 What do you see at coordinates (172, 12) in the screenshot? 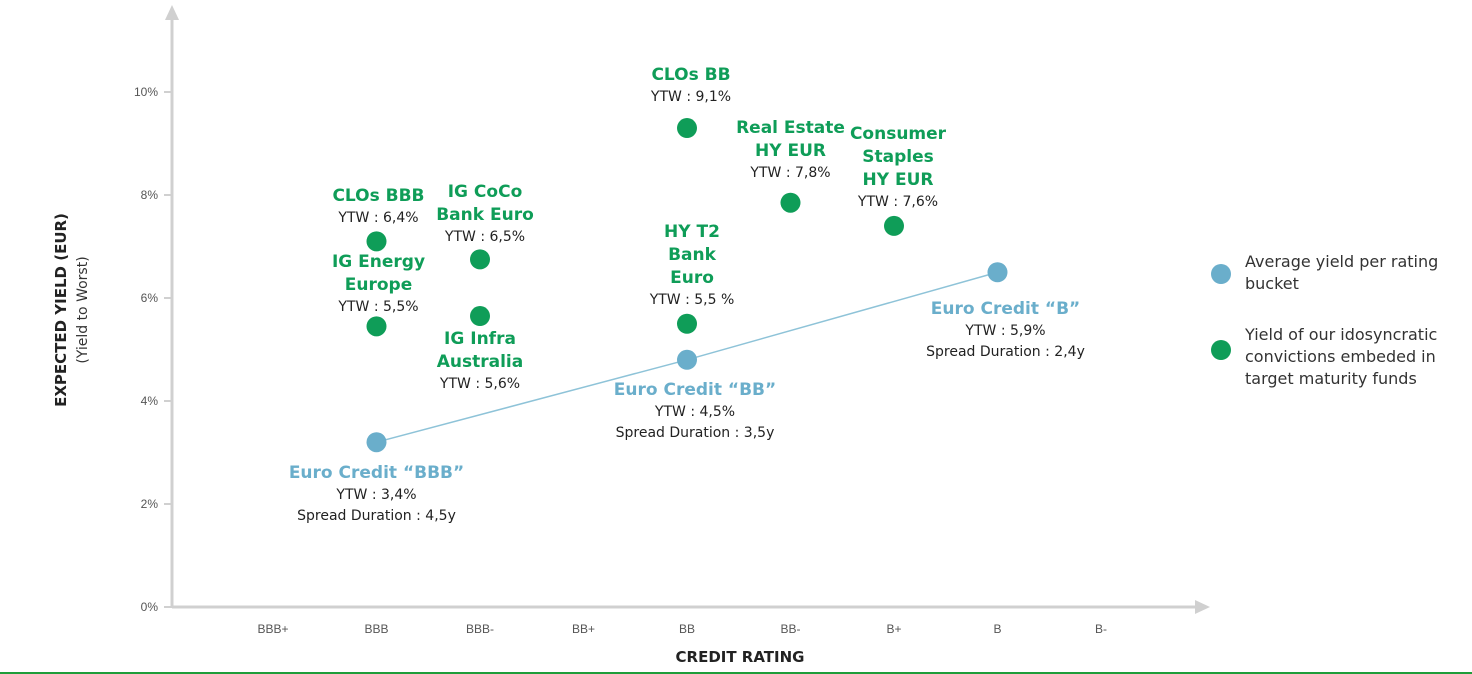
I see `y-axis-arrow` at bounding box center [172, 12].